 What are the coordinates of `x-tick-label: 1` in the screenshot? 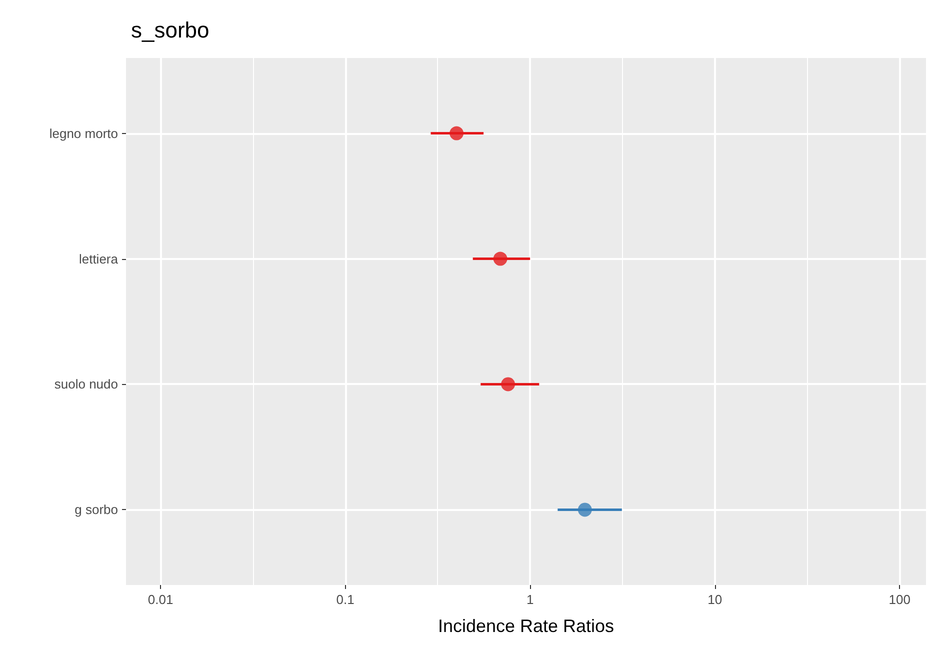 It's located at (530, 599).